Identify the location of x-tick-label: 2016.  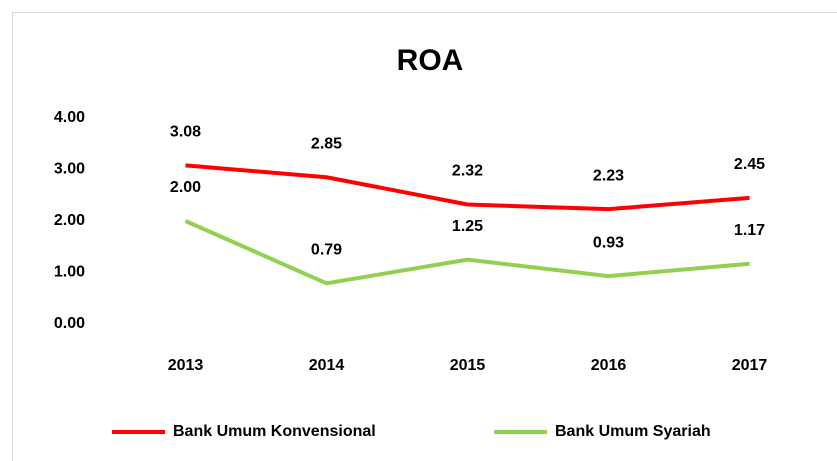
(609, 365).